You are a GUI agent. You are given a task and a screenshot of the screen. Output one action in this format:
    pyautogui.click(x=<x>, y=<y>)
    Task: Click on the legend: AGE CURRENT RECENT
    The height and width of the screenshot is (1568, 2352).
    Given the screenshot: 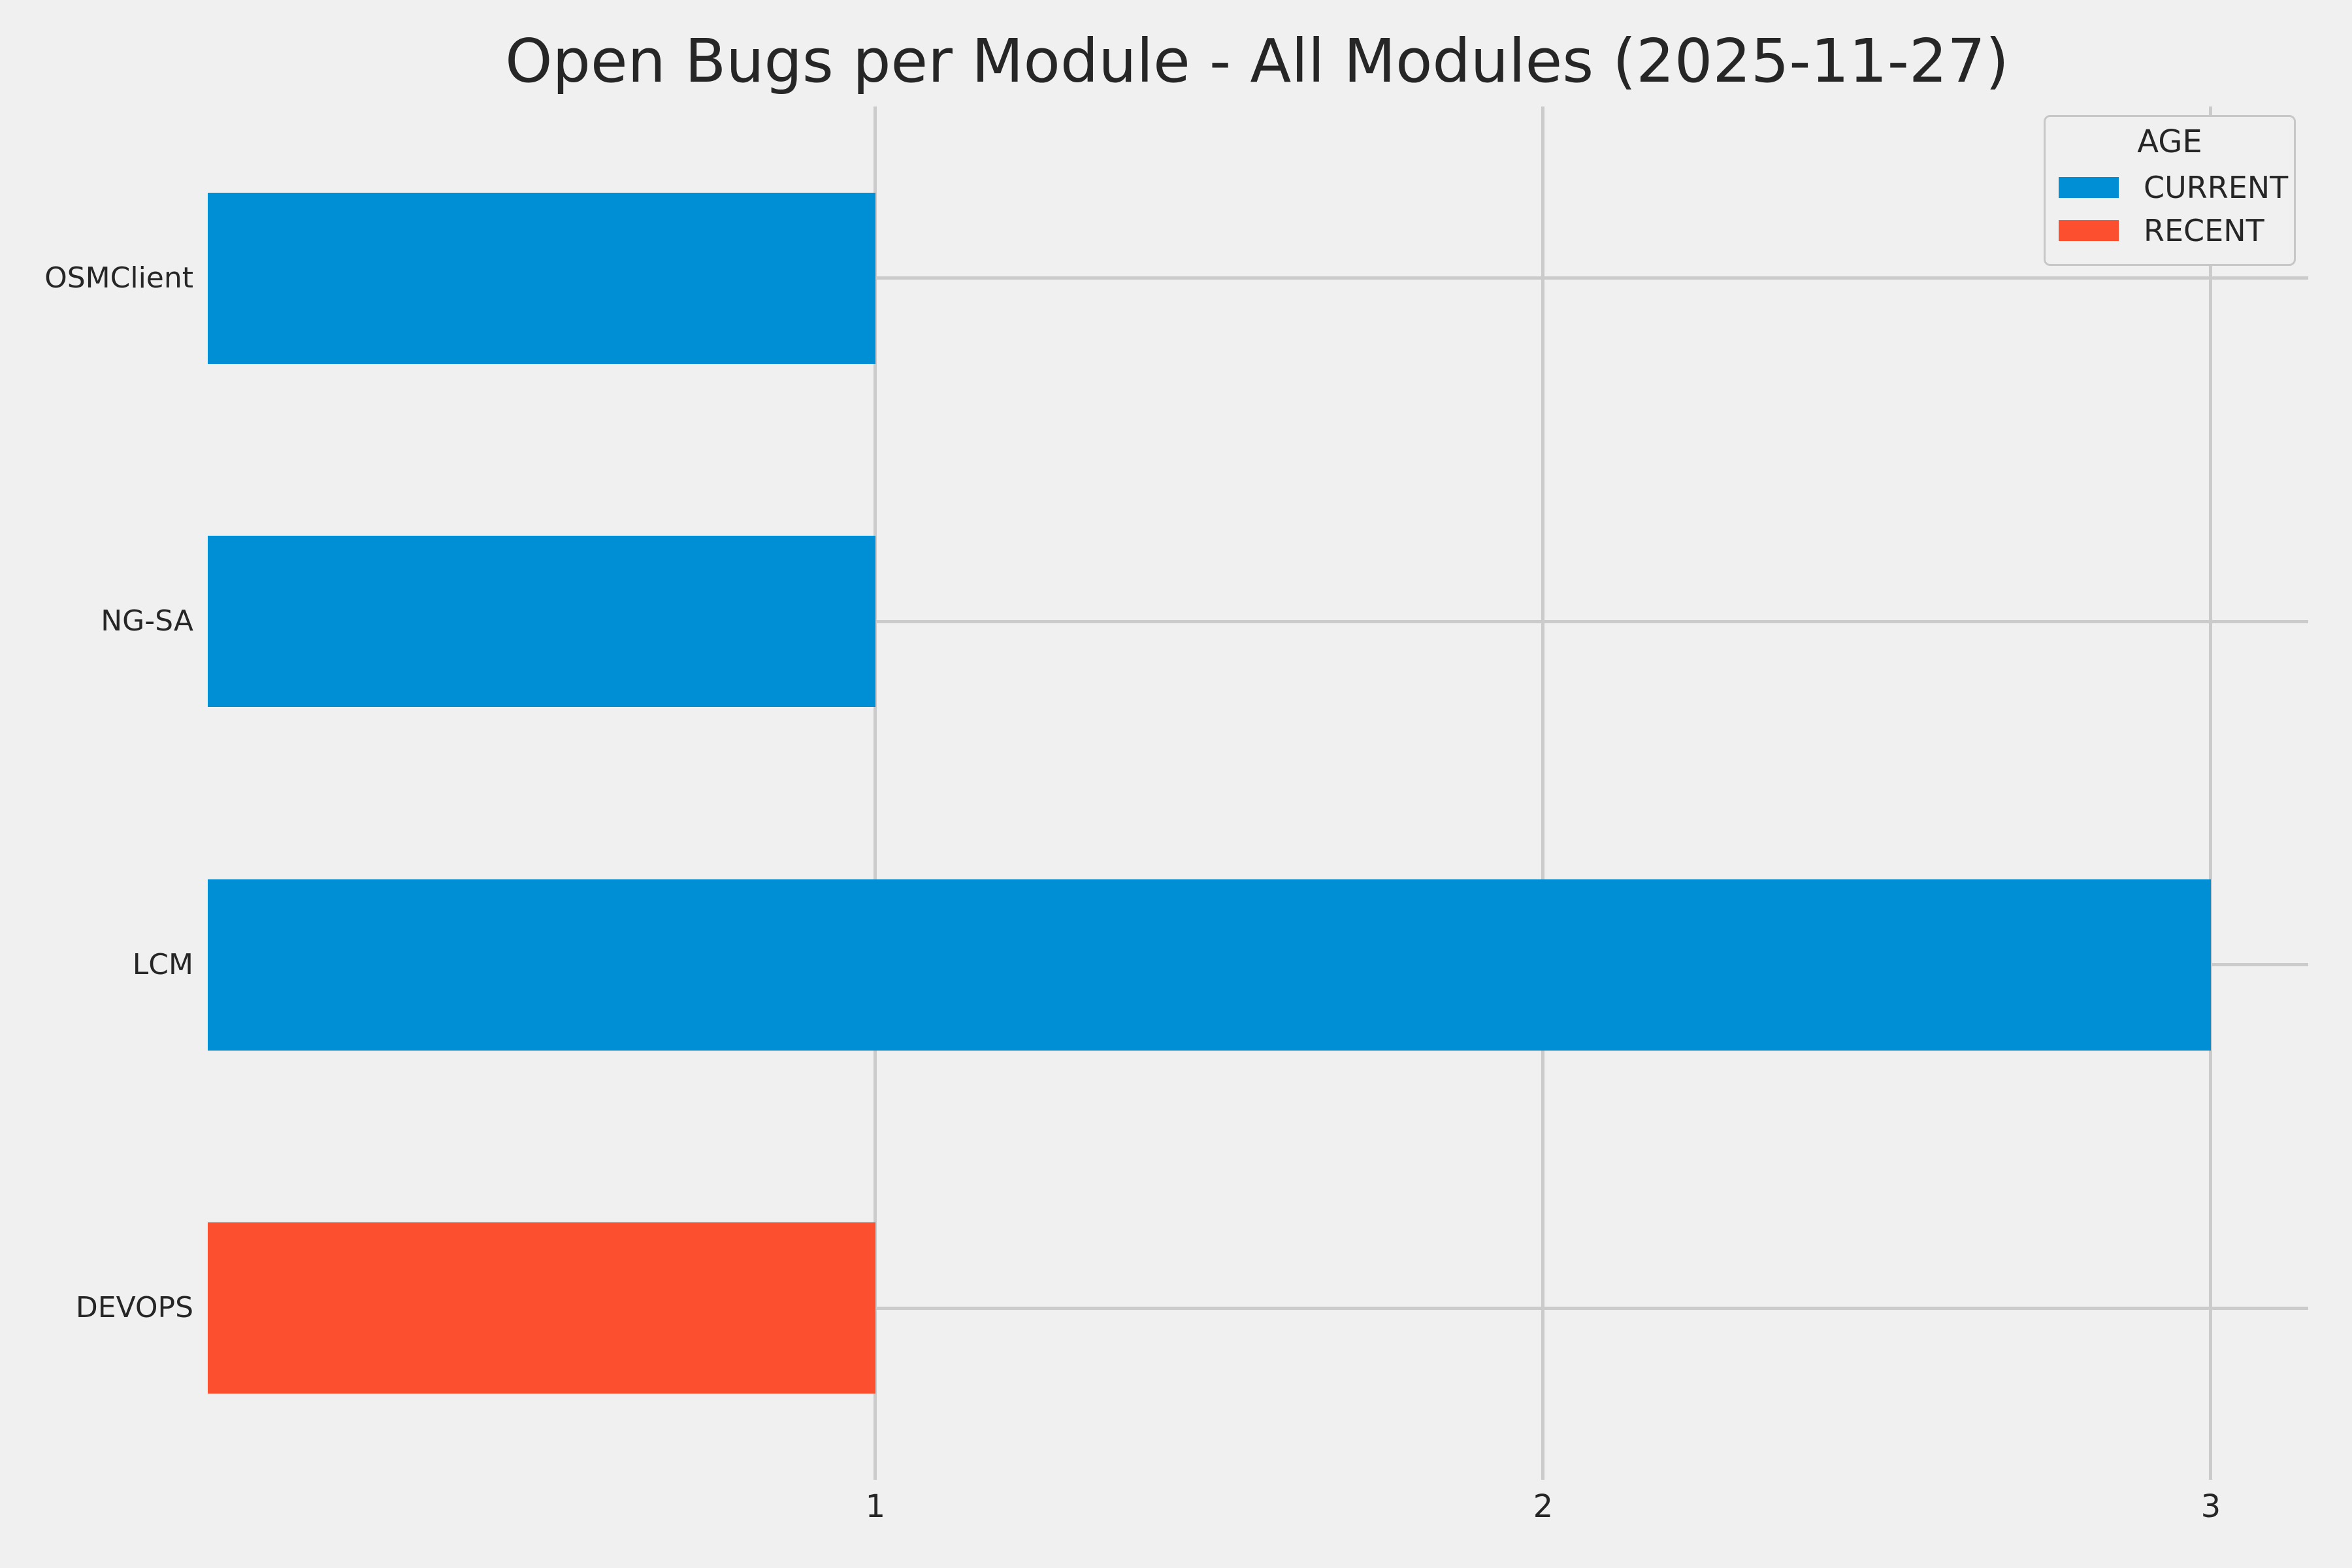 What is the action you would take?
    pyautogui.click(x=2170, y=190)
    